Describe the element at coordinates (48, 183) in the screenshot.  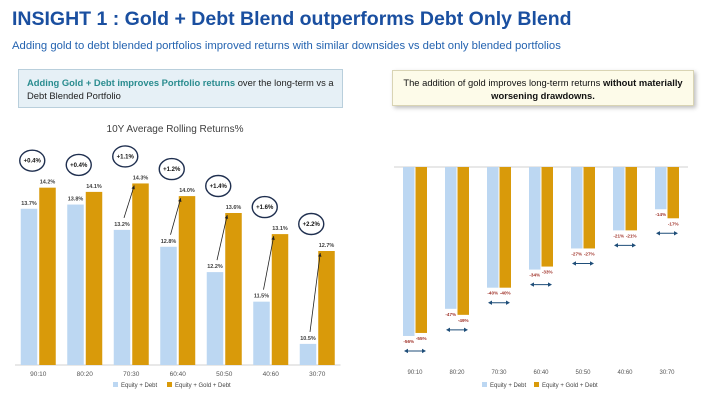
I see `data-label: 14.2%` at that location.